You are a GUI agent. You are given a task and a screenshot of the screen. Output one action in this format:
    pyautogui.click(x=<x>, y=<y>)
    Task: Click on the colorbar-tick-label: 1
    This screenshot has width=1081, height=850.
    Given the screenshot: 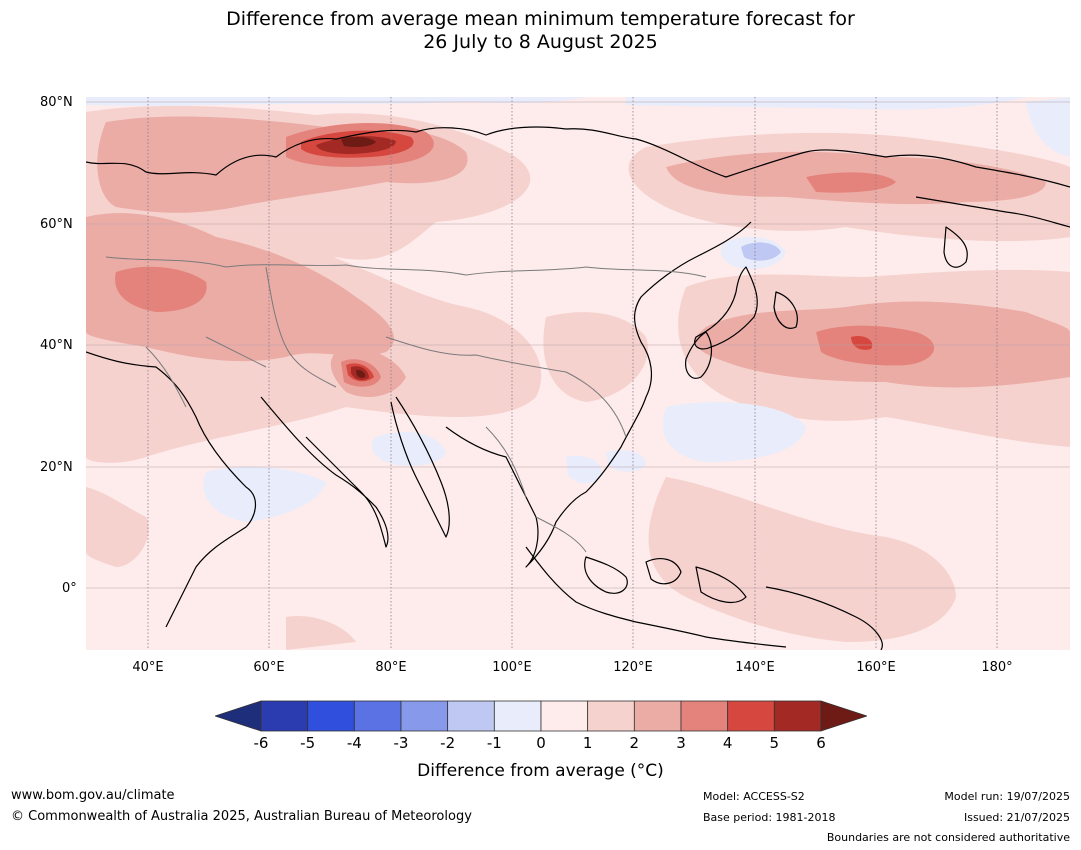 What is the action you would take?
    pyautogui.click(x=587, y=743)
    